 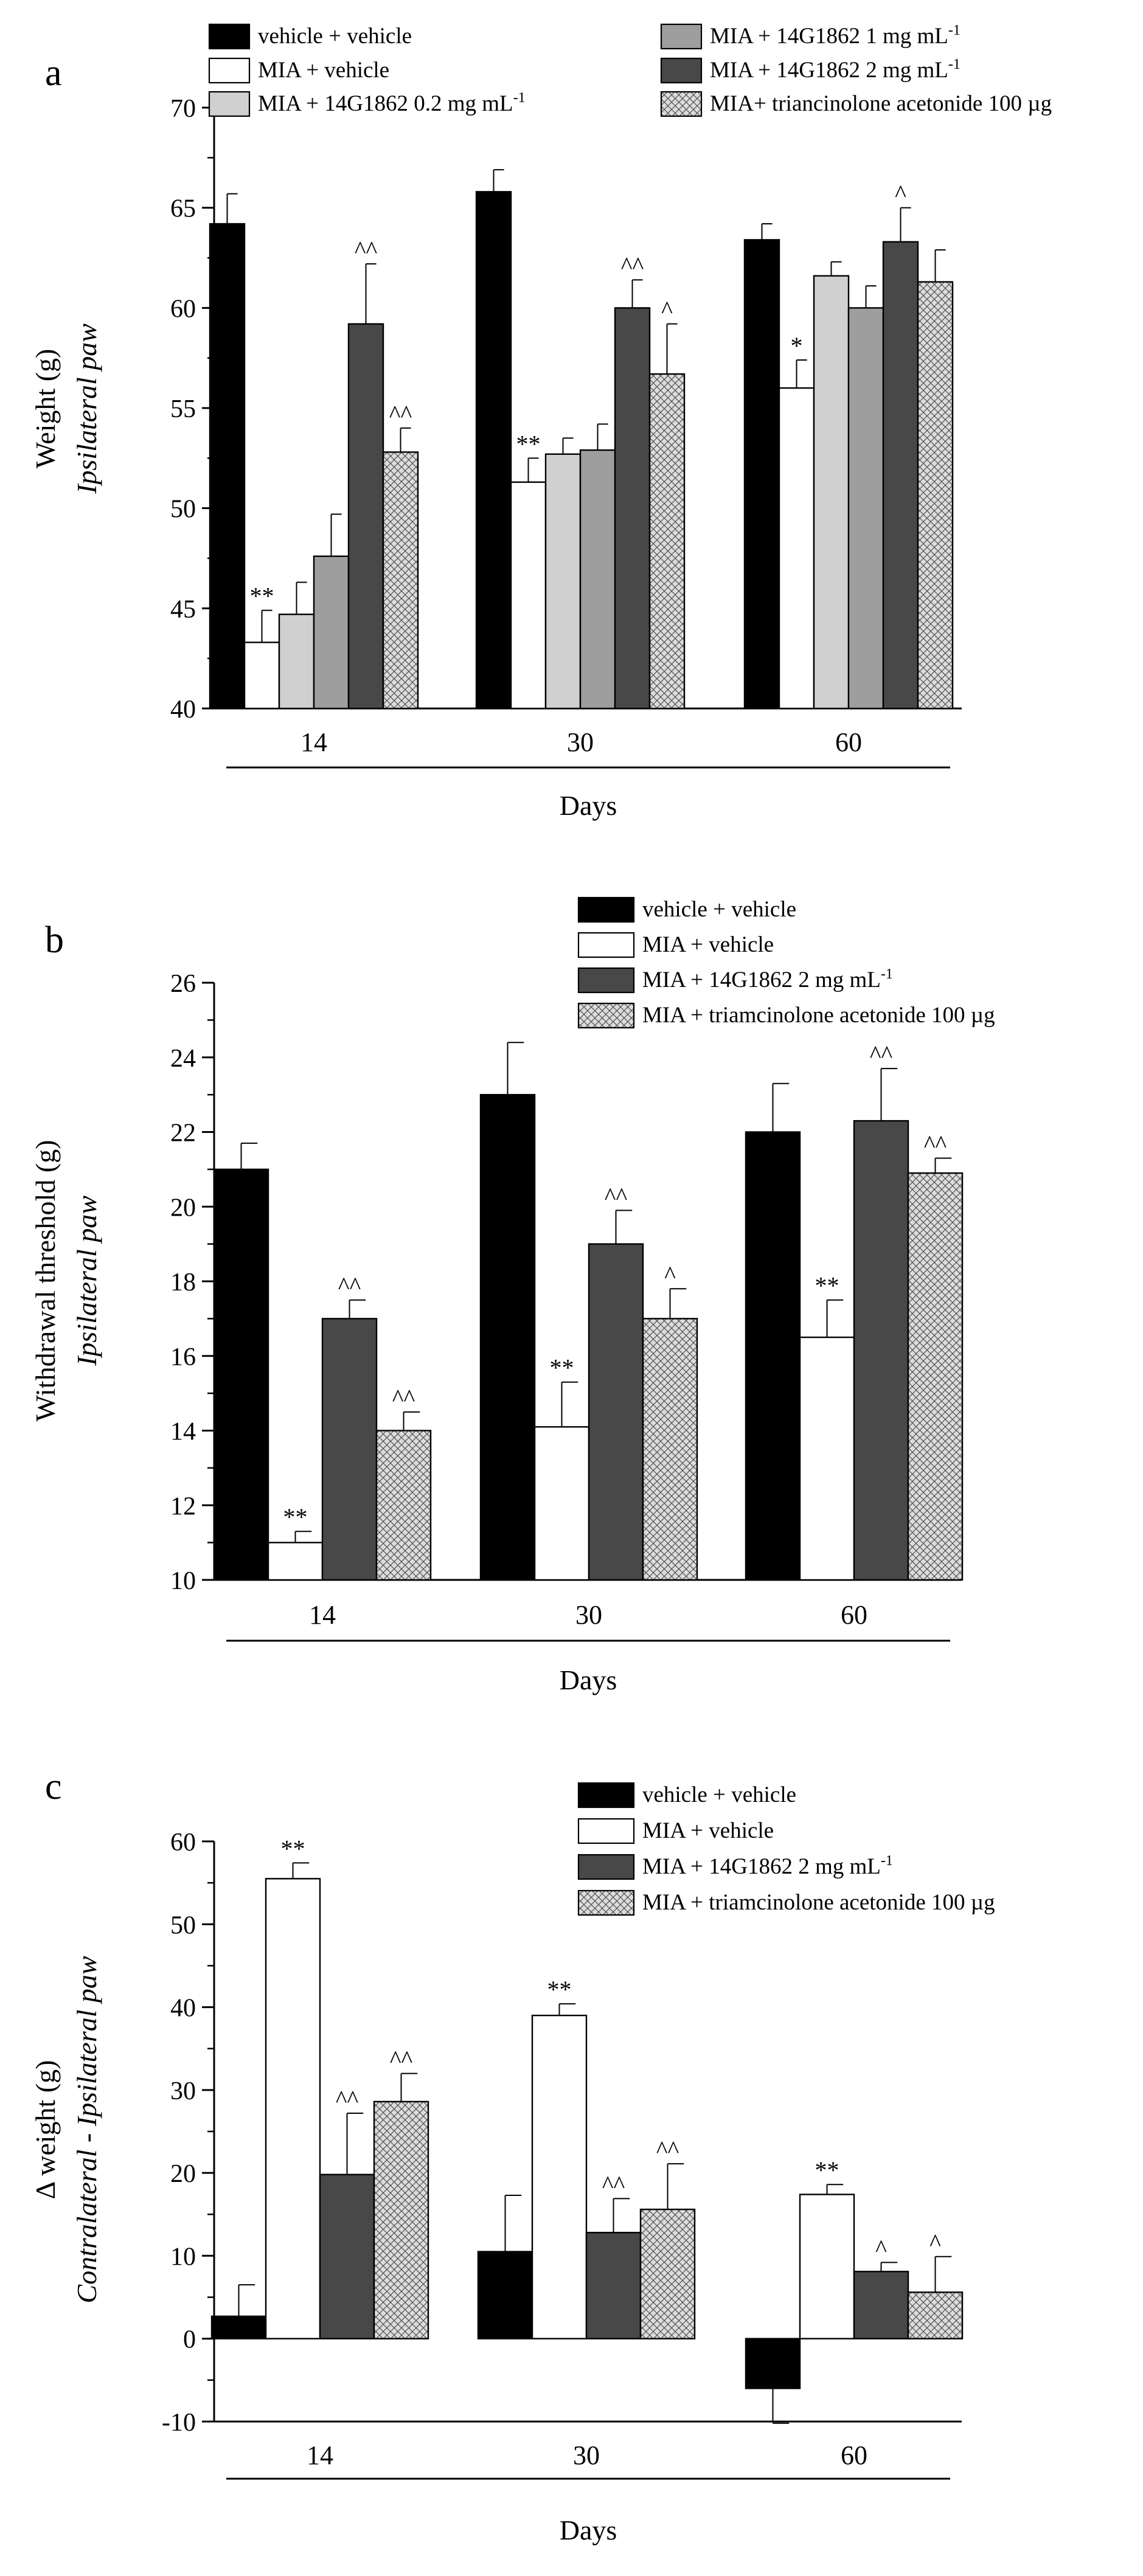 I want to click on y-tick-label: 22, so click(x=183, y=1134).